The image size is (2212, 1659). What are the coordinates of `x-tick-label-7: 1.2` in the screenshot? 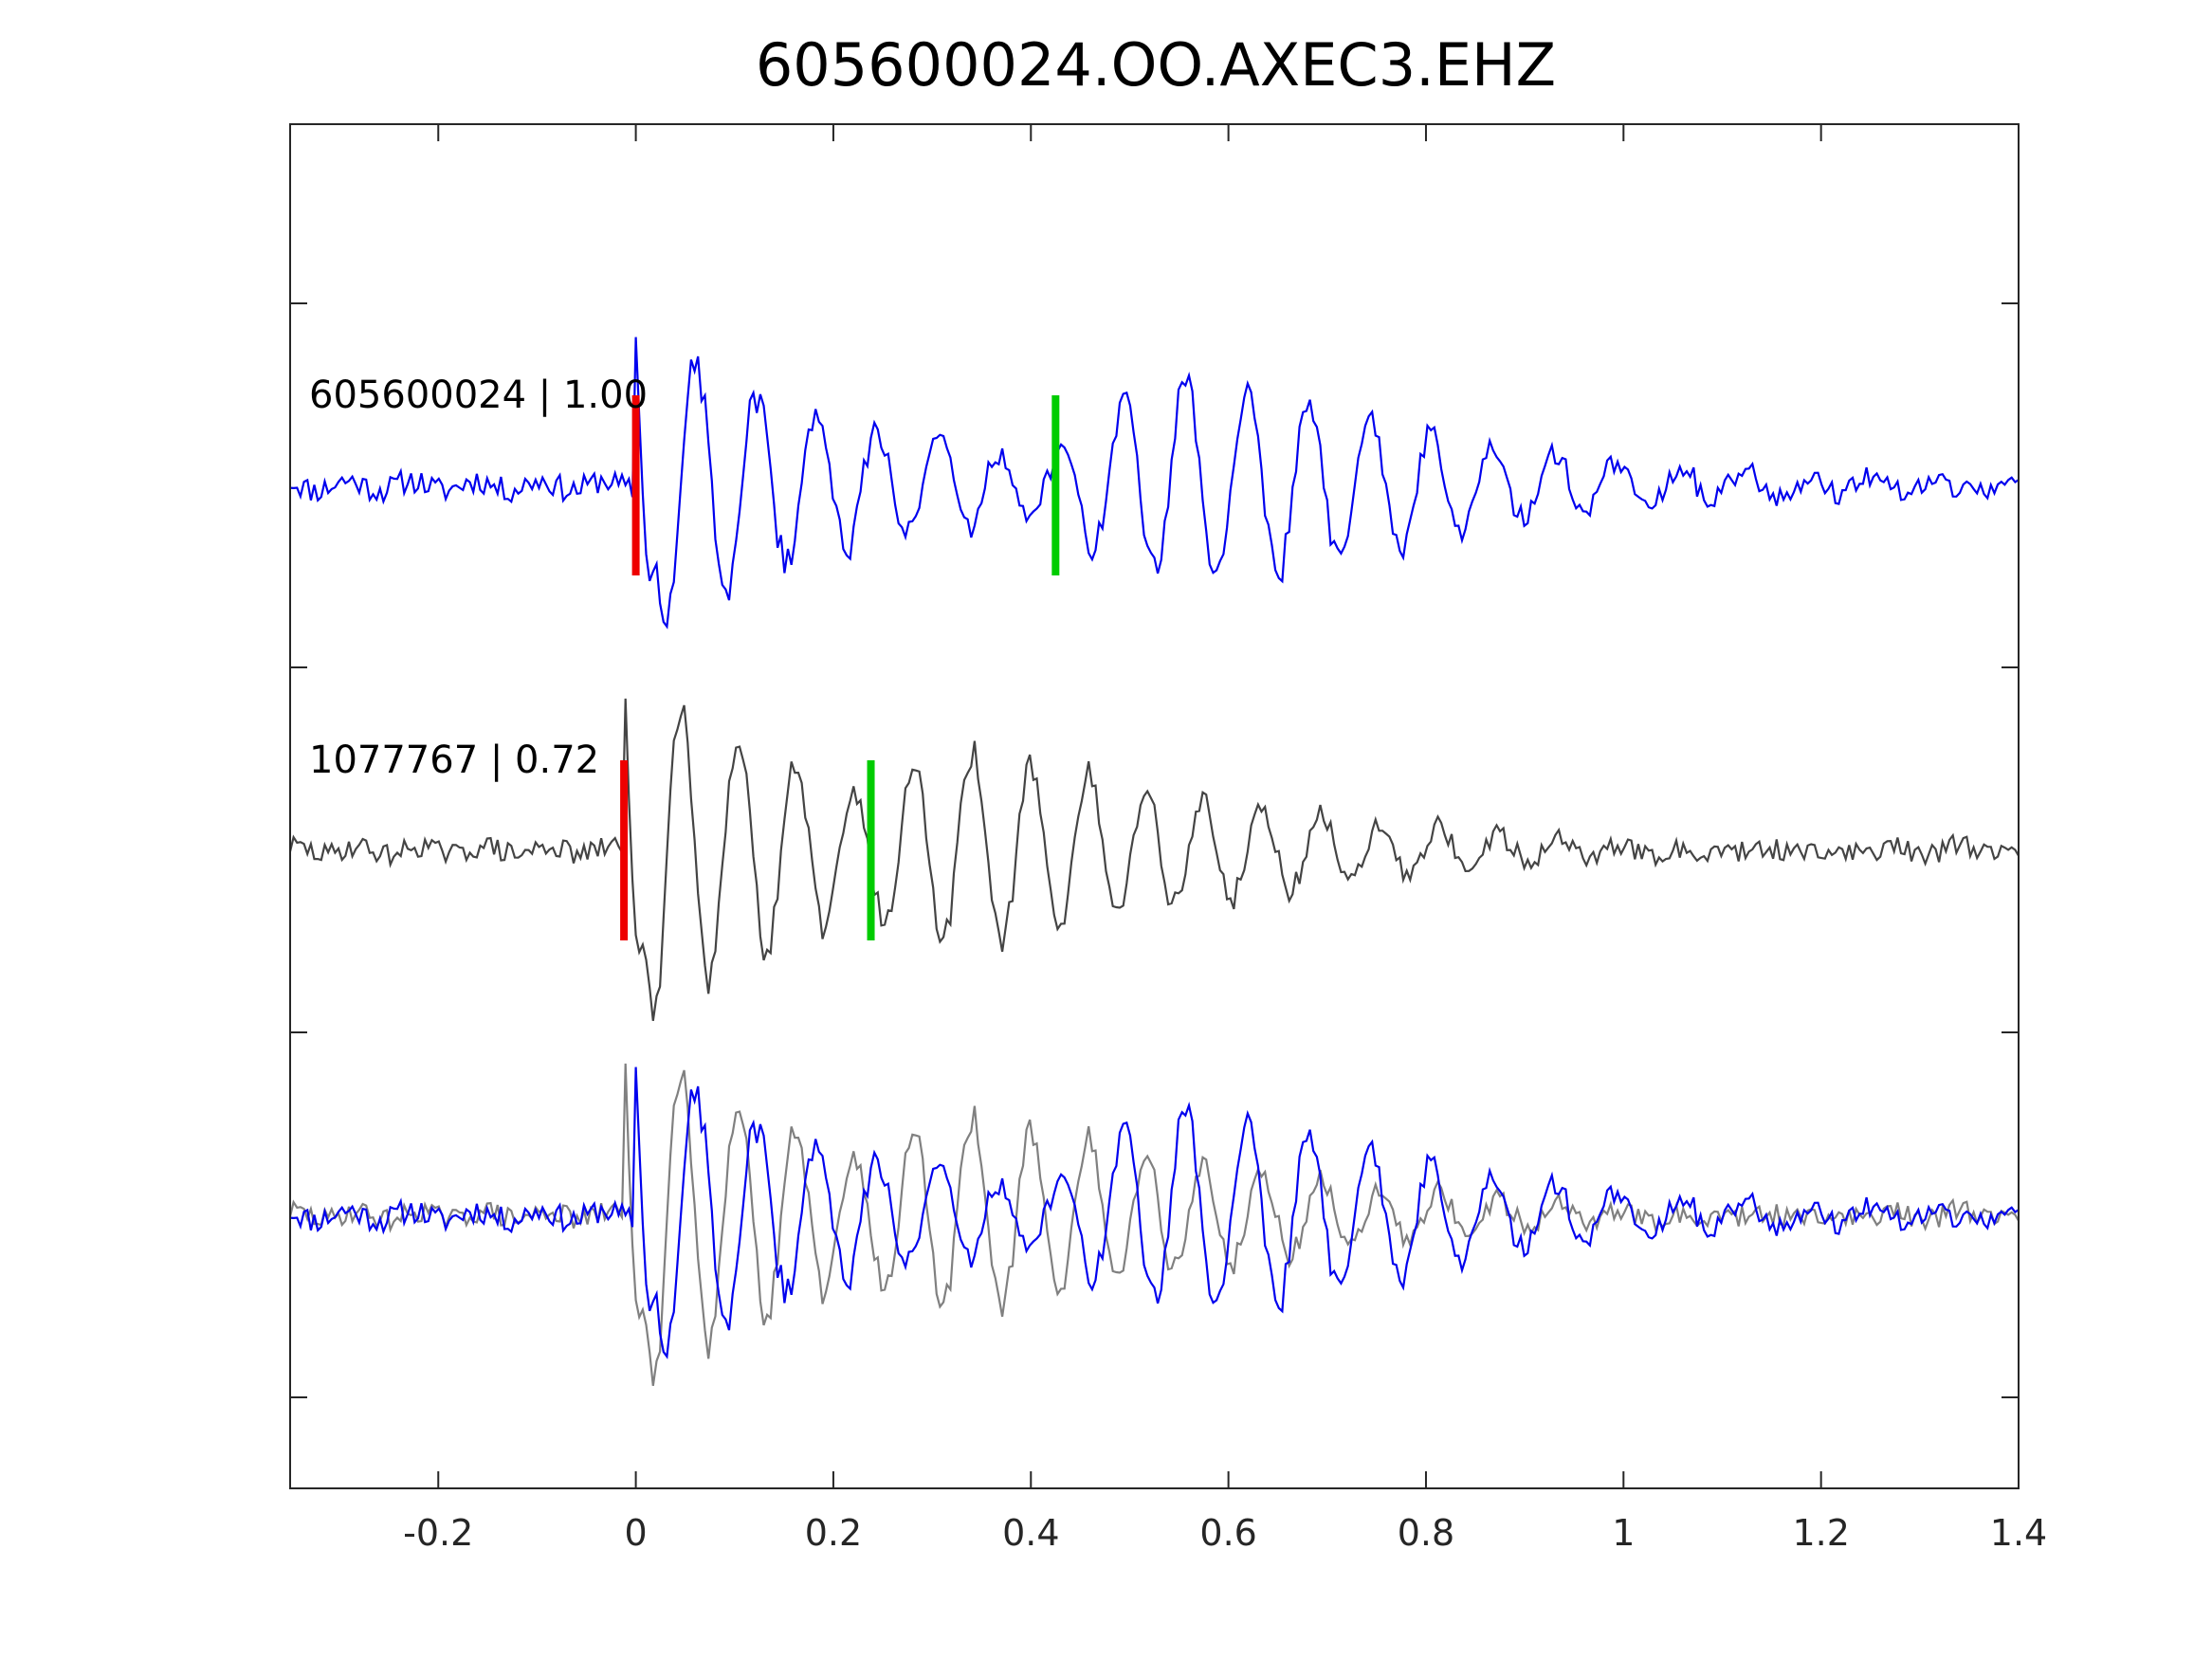 It's located at (1820, 1533).